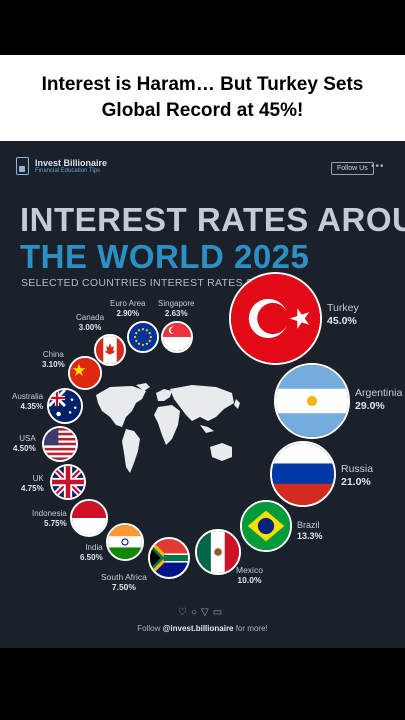 This screenshot has width=405, height=720. Describe the element at coordinates (275, 318) in the screenshot. I see `turkey-flag-icon` at that location.